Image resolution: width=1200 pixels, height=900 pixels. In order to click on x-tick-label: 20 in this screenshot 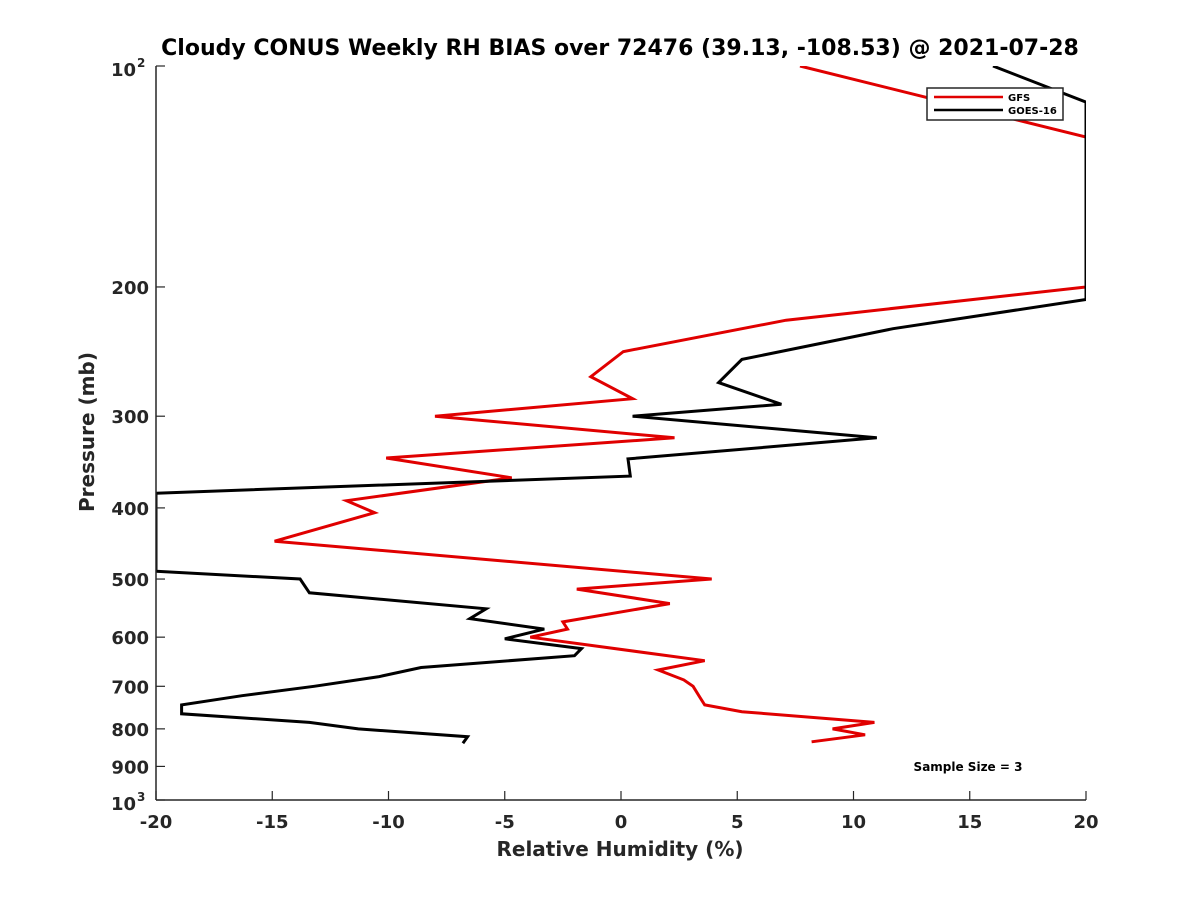, I will do `click(1085, 822)`.